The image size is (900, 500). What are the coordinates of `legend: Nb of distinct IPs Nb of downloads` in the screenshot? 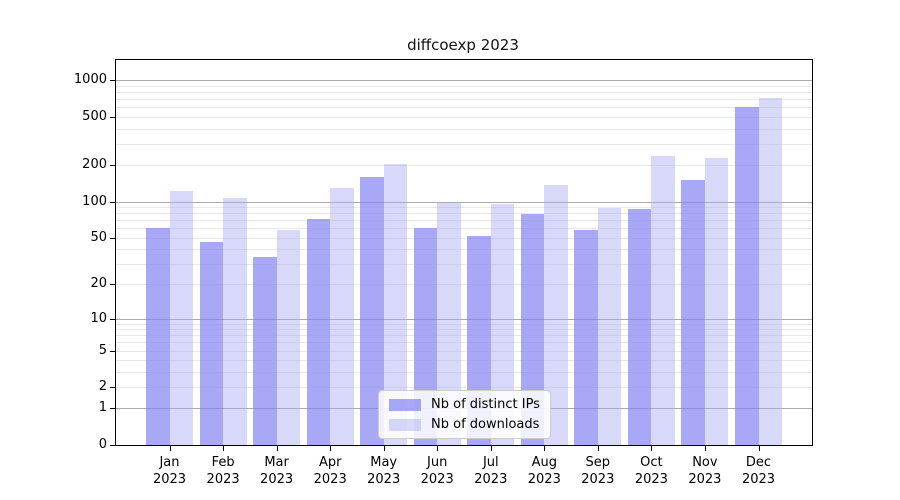 It's located at (464, 414).